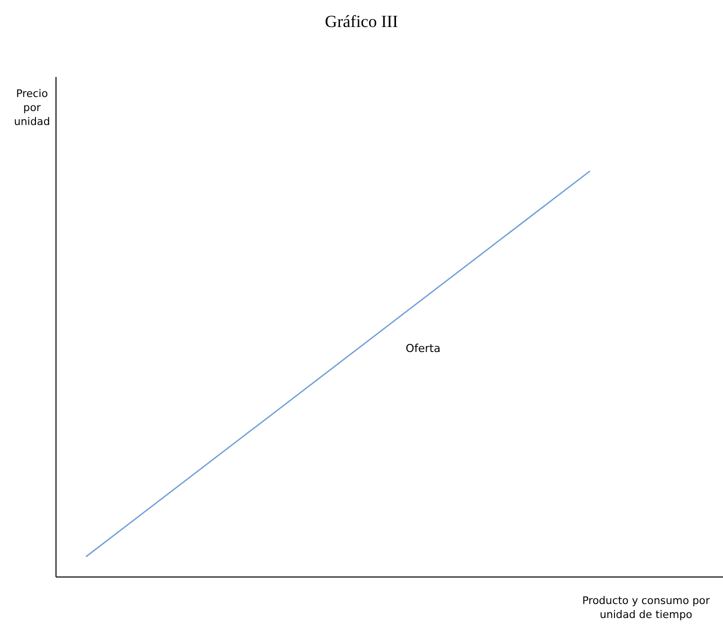 The width and height of the screenshot is (723, 624). What do you see at coordinates (646, 608) in the screenshot?
I see `x-axis-title: Producto y consumo por unidad de tiempo` at bounding box center [646, 608].